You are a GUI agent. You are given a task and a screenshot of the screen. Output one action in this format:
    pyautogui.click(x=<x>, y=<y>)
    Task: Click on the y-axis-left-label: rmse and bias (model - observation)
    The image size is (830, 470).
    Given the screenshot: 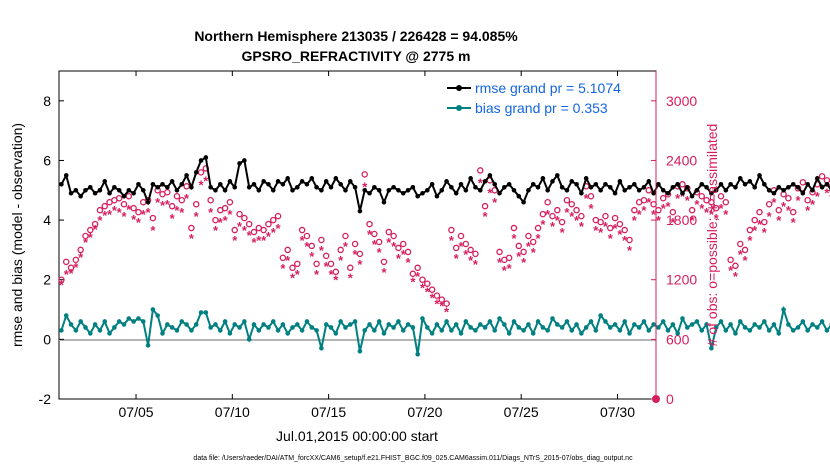 What is the action you would take?
    pyautogui.click(x=17, y=235)
    